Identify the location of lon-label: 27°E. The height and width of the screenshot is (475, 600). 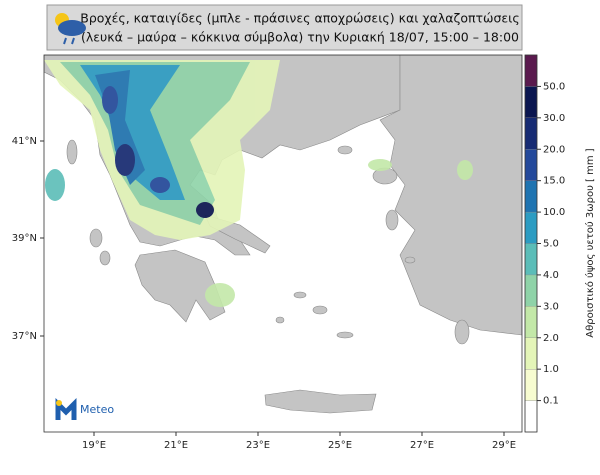
(422, 445).